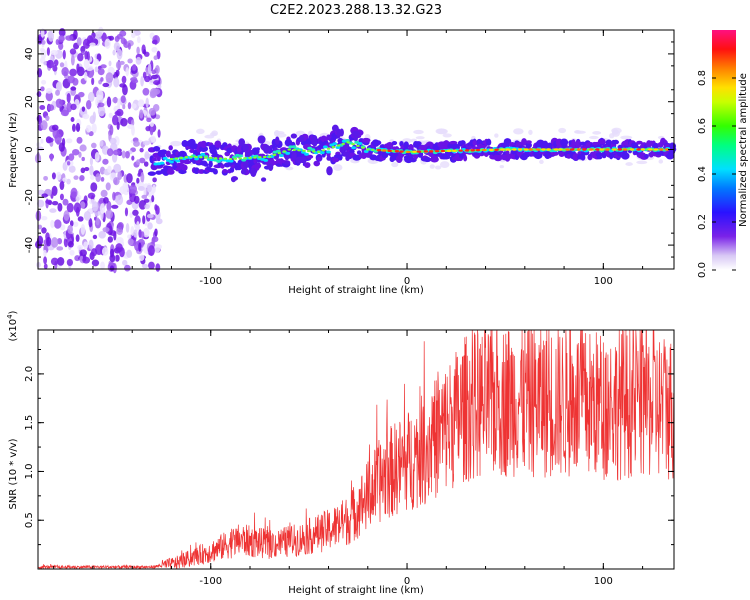 Image resolution: width=750 pixels, height=600 pixels. I want to click on spectrogram-xlabel: Height of straight line (km), so click(356, 290).